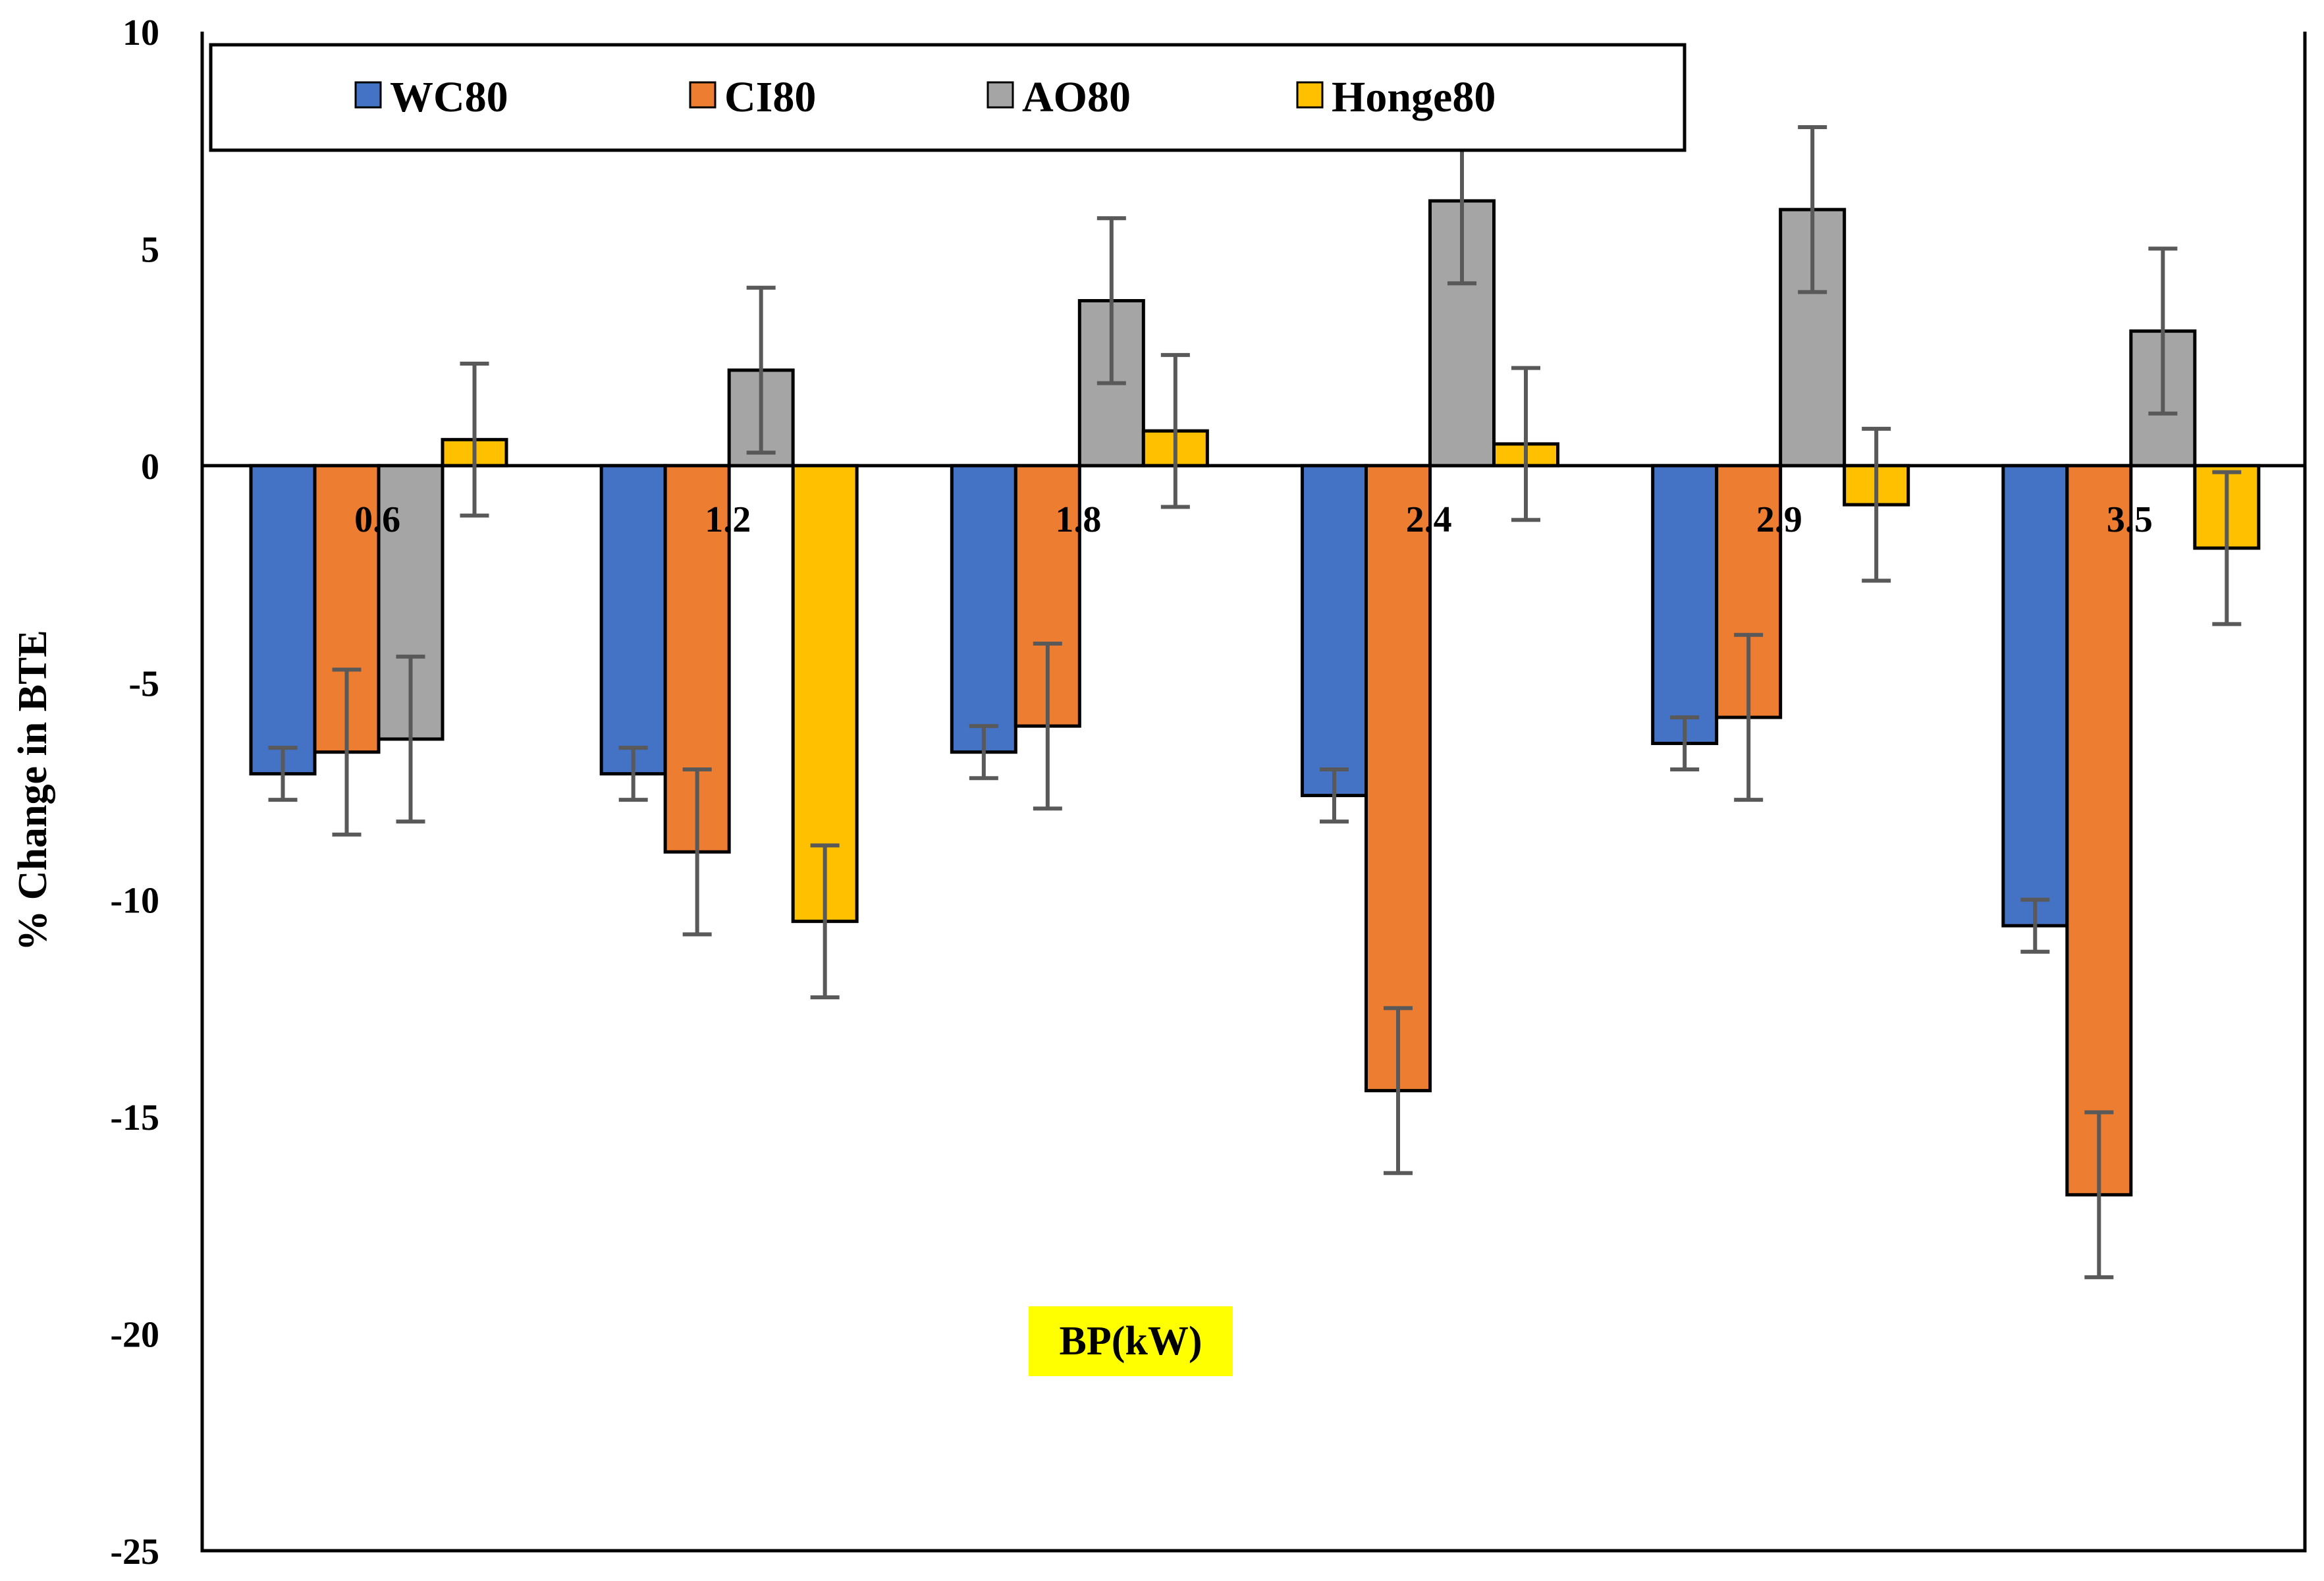  I want to click on y-tick-label: -5, so click(143, 683).